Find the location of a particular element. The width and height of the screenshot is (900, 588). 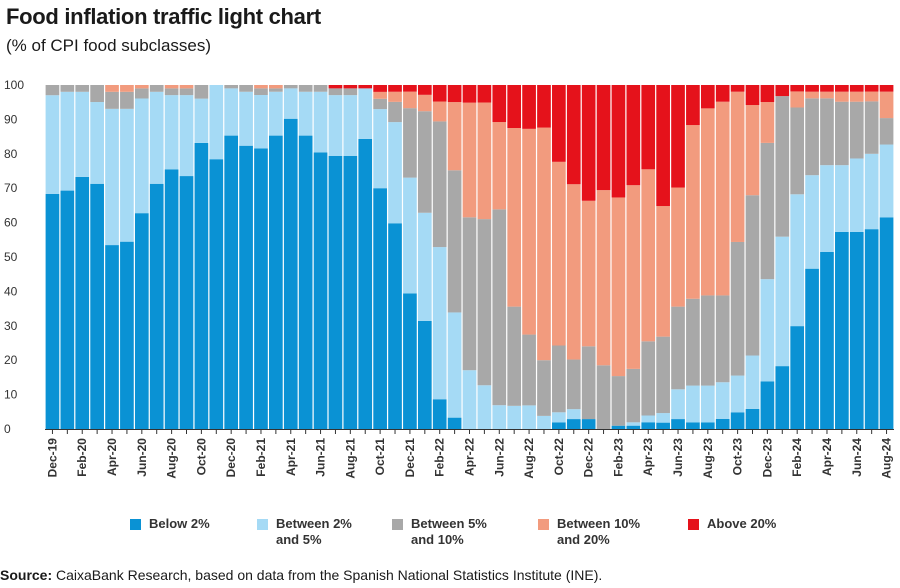

chart-subtitle: (% of CPI food subclasses) is located at coordinates (109, 45).